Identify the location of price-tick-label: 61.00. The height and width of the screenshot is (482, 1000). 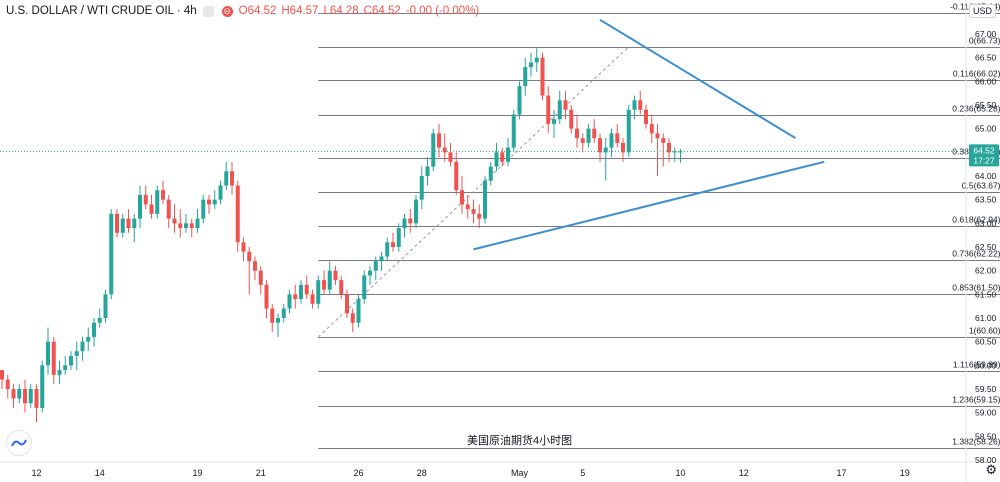
(986, 318).